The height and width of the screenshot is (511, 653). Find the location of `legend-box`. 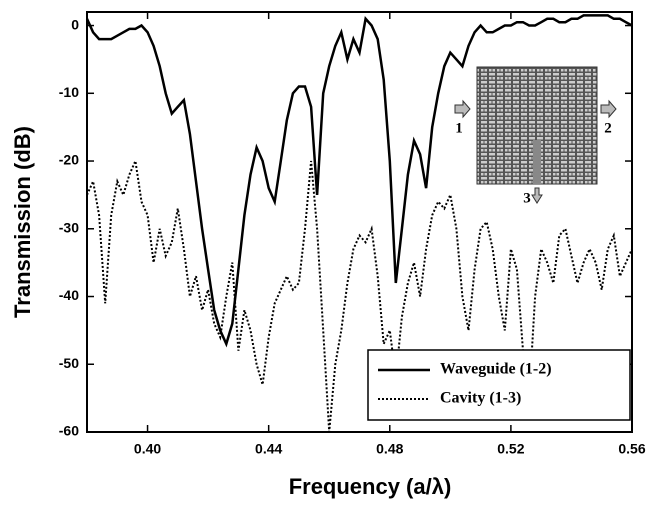

legend-box is located at coordinates (499, 385).